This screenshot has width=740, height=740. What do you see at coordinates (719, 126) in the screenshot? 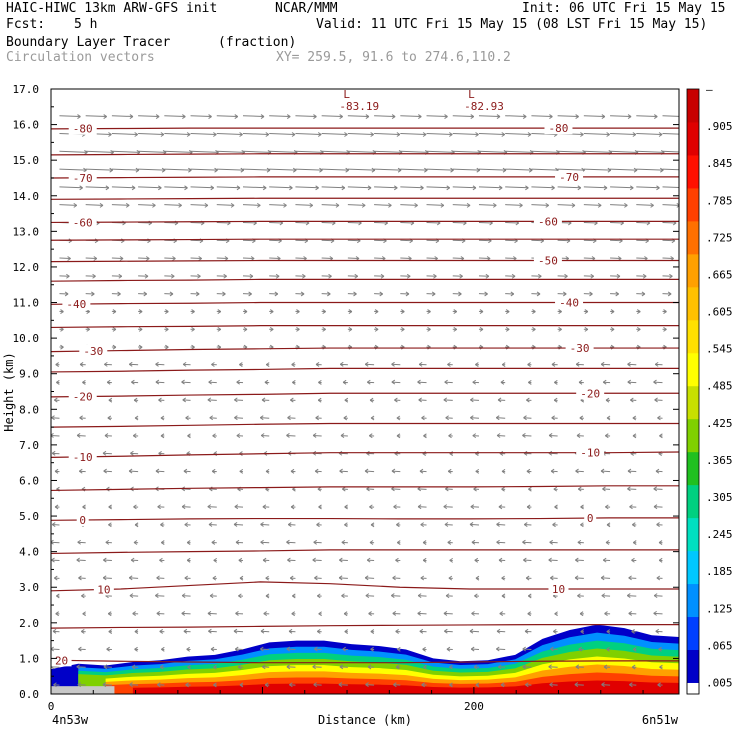
I see `colorbar-label: .905` at bounding box center [719, 126].